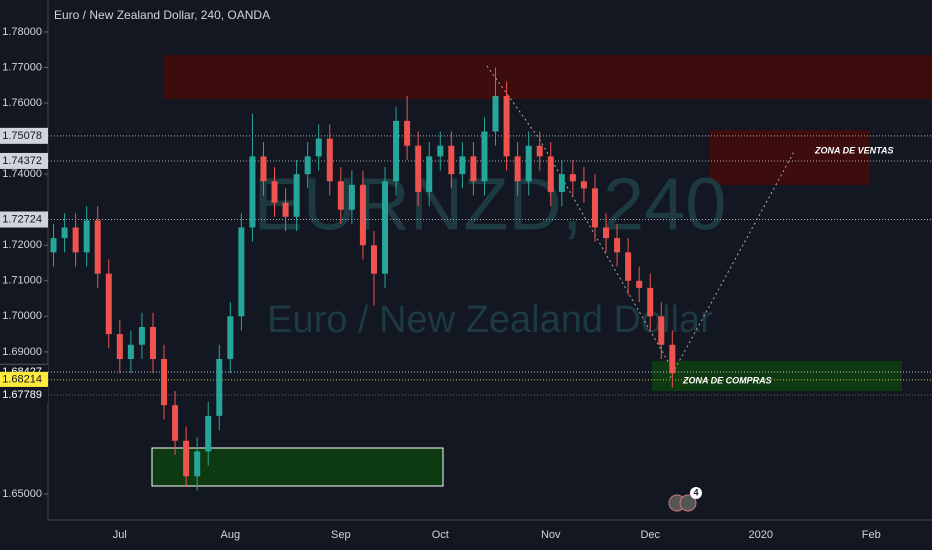 The image size is (932, 550). I want to click on badge-count: 4, so click(695, 492).